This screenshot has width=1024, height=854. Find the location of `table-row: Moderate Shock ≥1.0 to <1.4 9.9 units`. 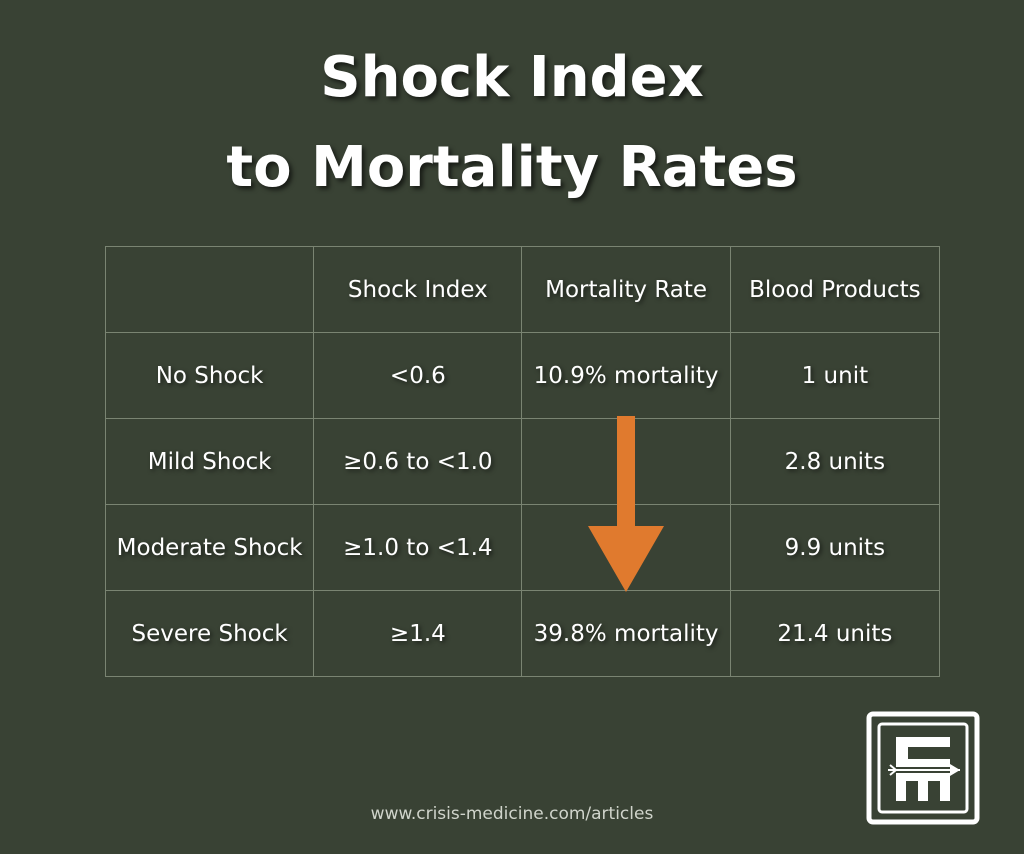

table-row: Moderate Shock ≥1.0 to <1.4 9.9 units is located at coordinates (522, 547).